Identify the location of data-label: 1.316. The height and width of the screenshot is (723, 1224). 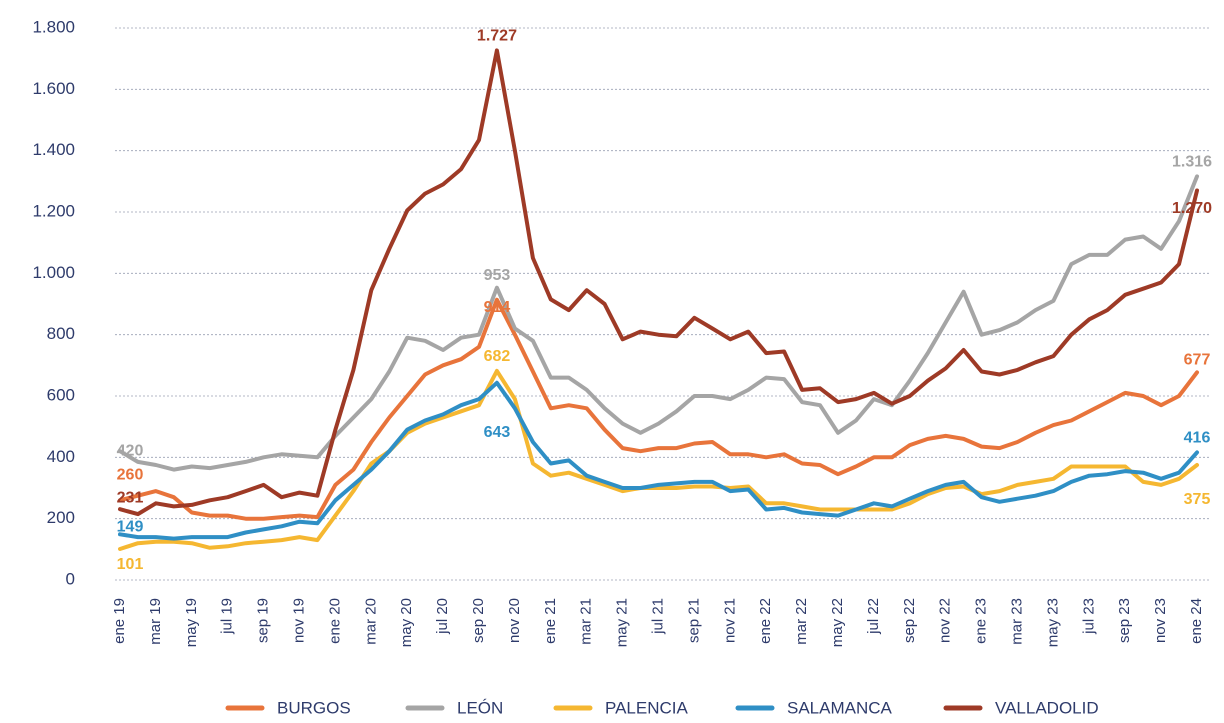
(1192, 162).